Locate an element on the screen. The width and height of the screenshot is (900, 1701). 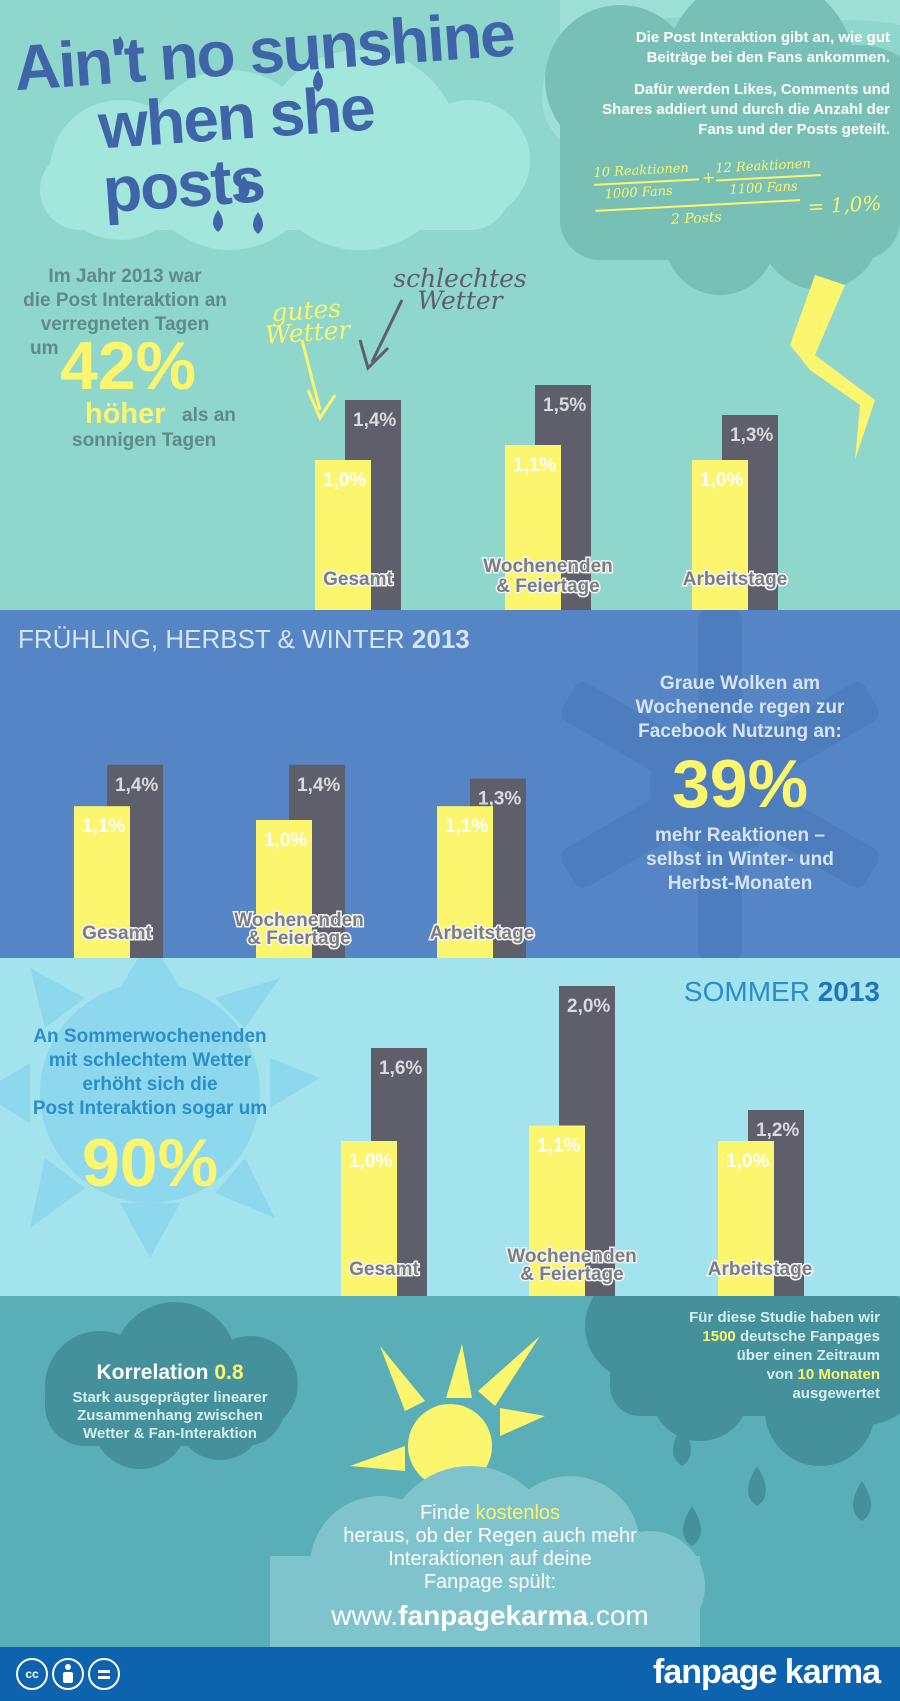
season-heading-year: 2013 is located at coordinates (440, 639).